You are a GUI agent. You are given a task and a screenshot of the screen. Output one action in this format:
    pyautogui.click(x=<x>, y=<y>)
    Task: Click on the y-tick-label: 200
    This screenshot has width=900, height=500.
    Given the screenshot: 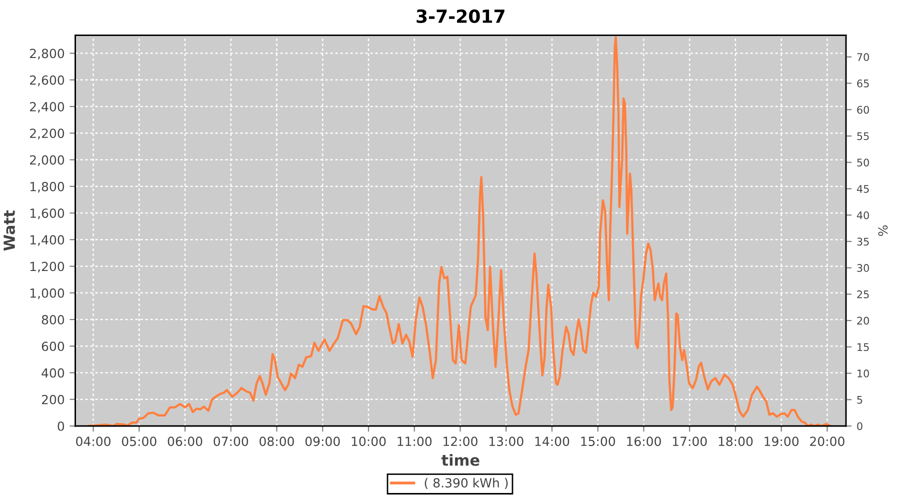 What is the action you would take?
    pyautogui.click(x=53, y=399)
    